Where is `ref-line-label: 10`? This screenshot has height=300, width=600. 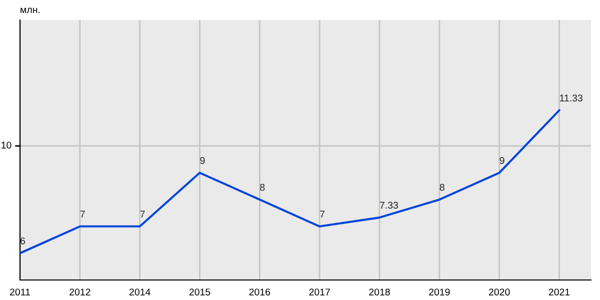 ref-line-label: 10 is located at coordinates (7, 145).